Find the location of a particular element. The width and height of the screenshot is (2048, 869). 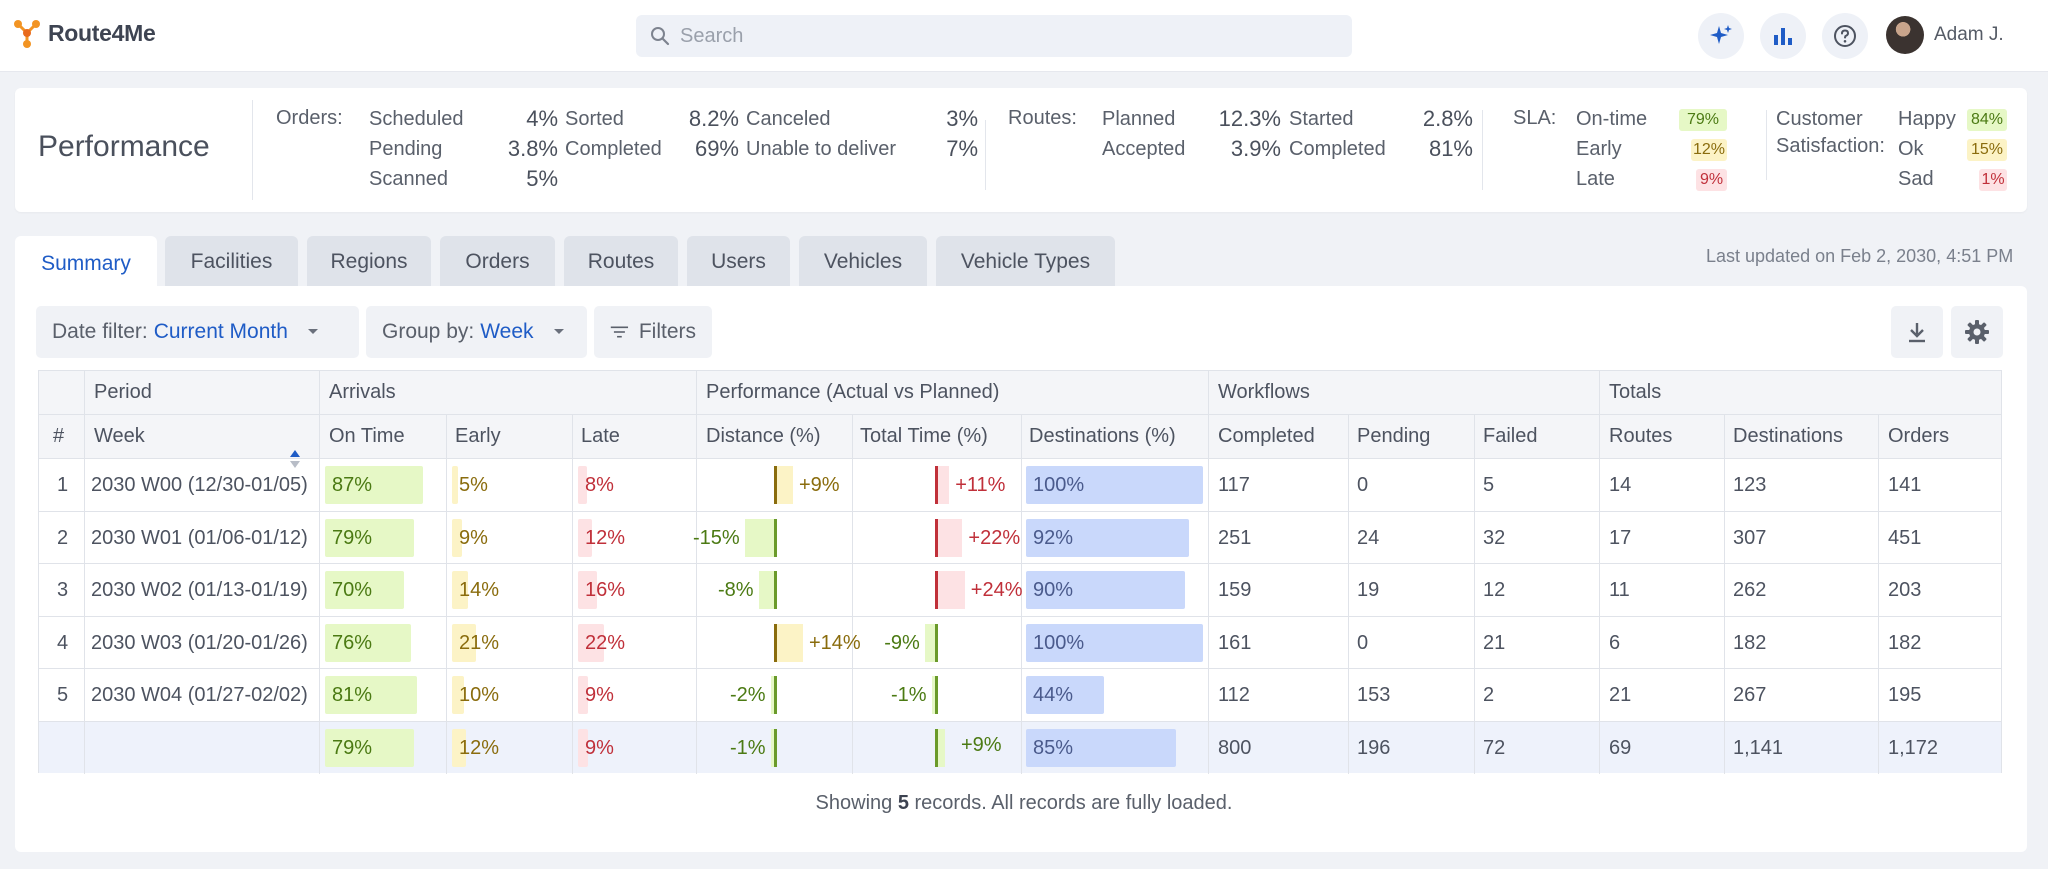

column-header-destinations: Destinations is located at coordinates (1788, 436).